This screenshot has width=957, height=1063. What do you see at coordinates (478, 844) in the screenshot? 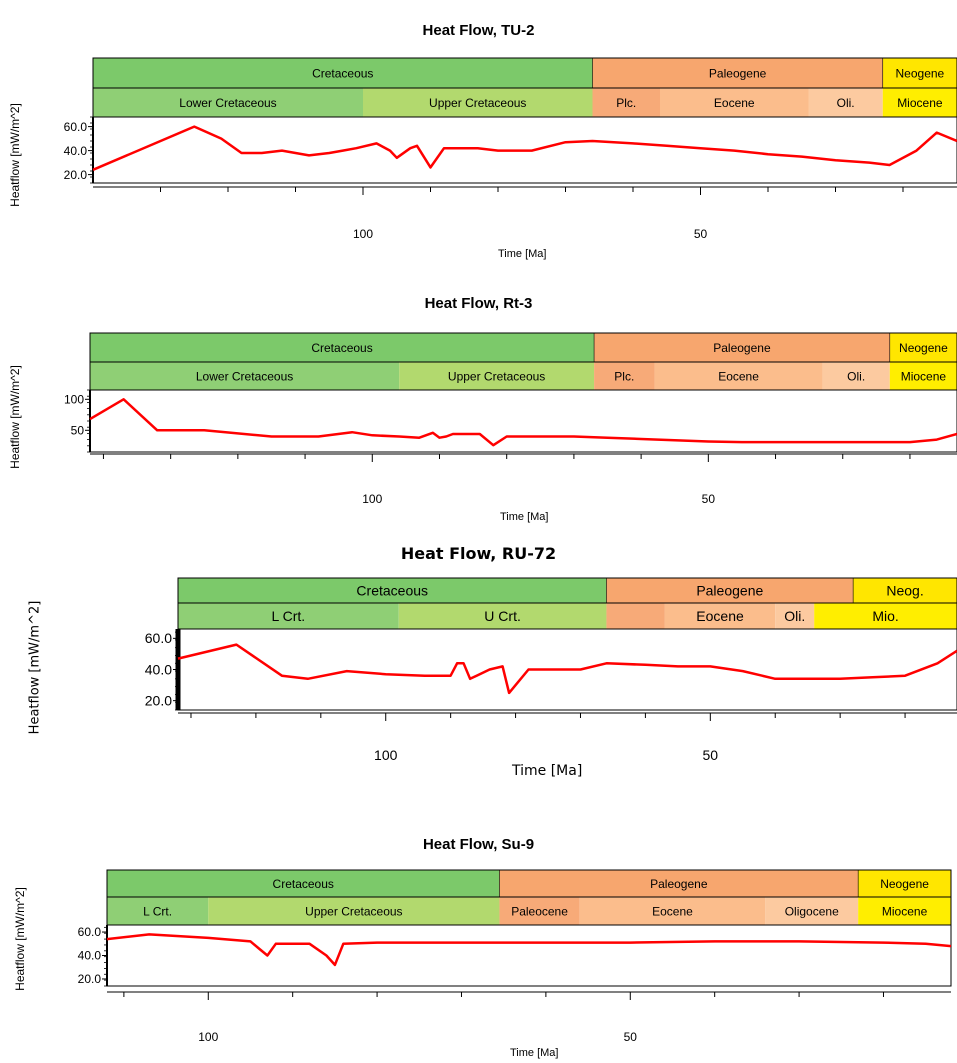
I see `chart-title: Heat Flow, Su-9` at bounding box center [478, 844].